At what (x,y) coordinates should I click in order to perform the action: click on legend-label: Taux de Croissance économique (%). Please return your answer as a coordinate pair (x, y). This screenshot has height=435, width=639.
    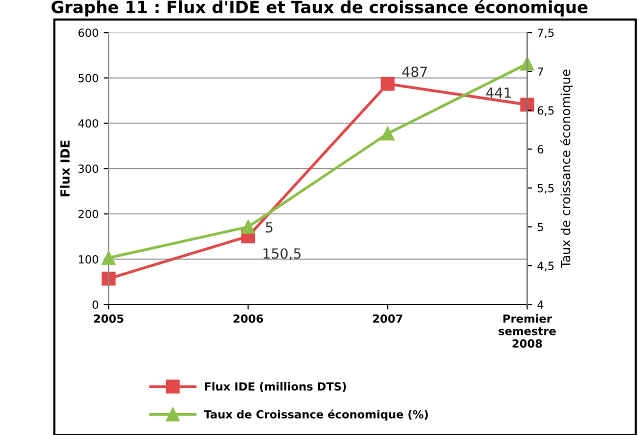
    Looking at the image, I should click on (316, 415).